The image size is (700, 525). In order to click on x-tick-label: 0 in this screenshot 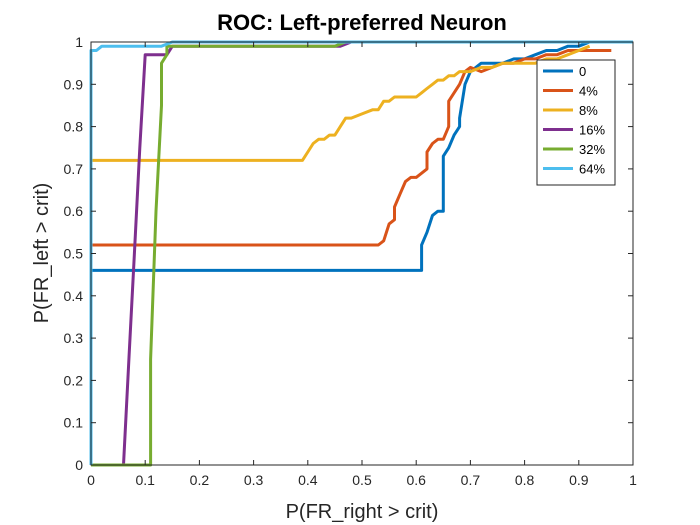, I will do `click(91, 480)`.